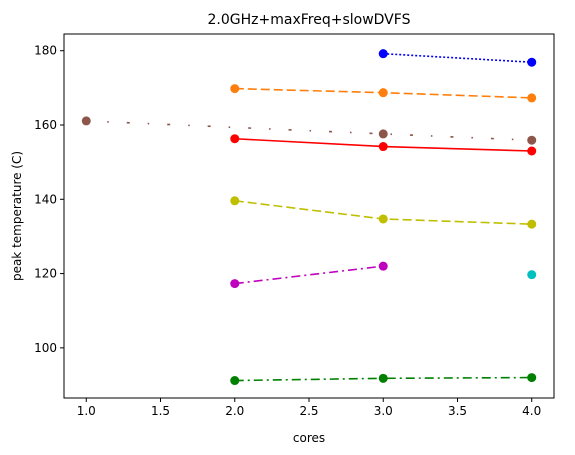 This screenshot has width=575, height=455. What do you see at coordinates (45, 199) in the screenshot?
I see `y-tick-label: 140` at bounding box center [45, 199].